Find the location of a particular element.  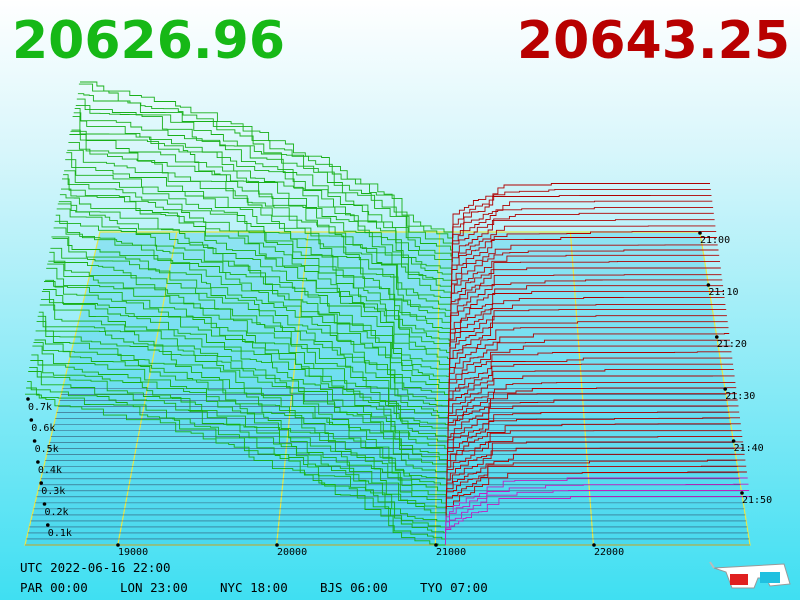

depth-label: 0.7k is located at coordinates (40, 407).